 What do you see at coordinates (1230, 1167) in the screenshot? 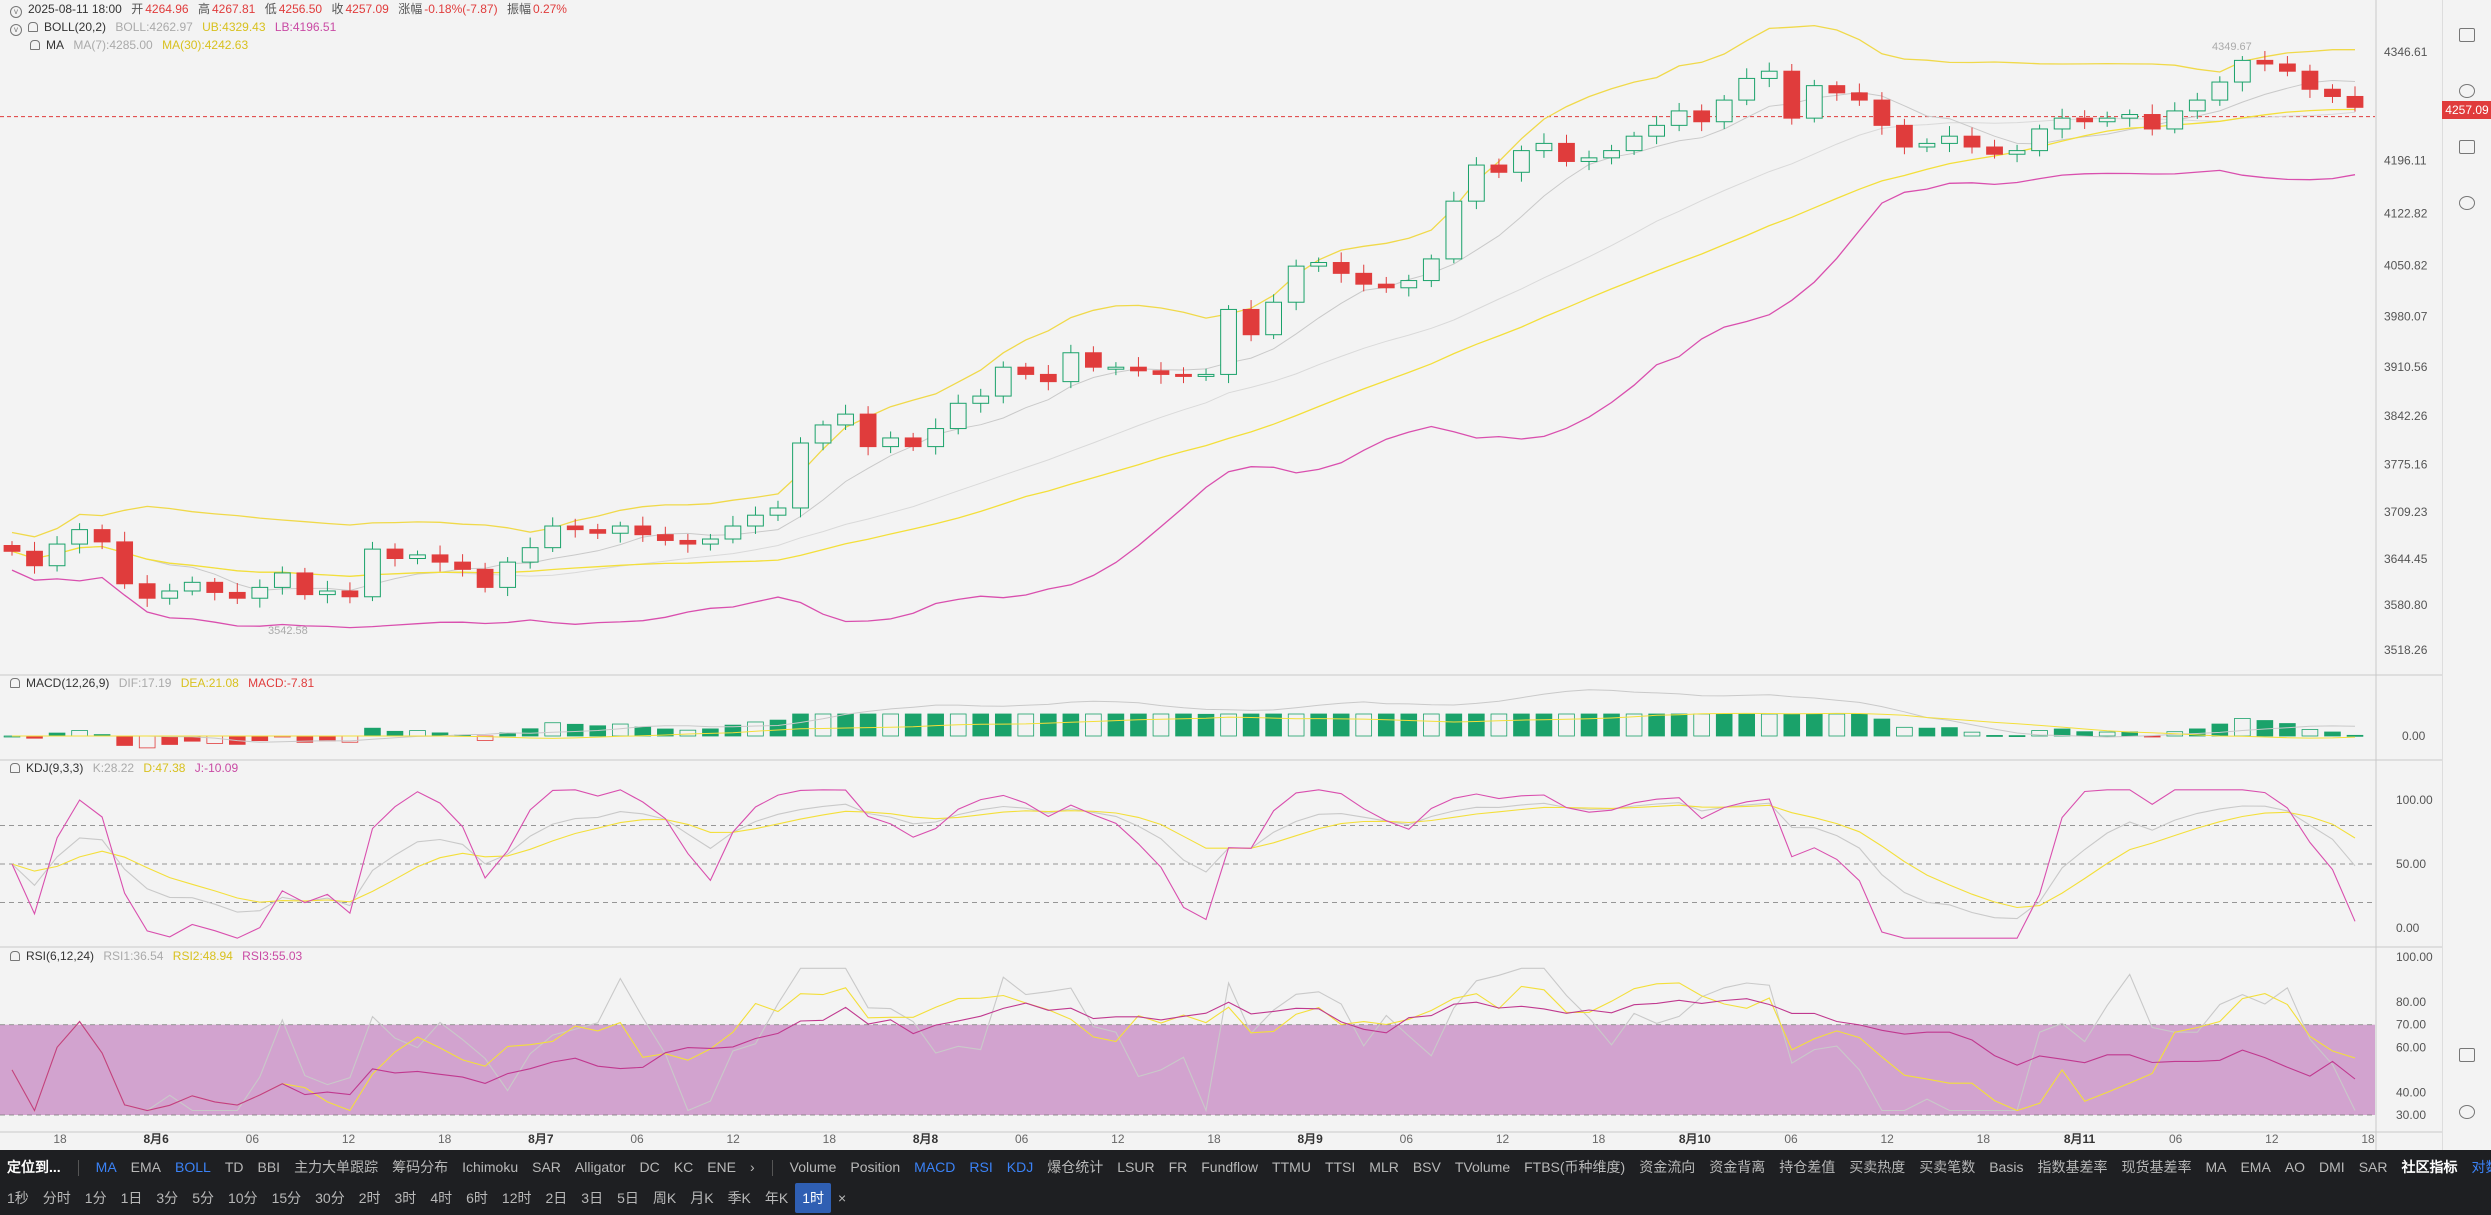
I see `sub-indicator-fundflow: Fundflow` at bounding box center [1230, 1167].